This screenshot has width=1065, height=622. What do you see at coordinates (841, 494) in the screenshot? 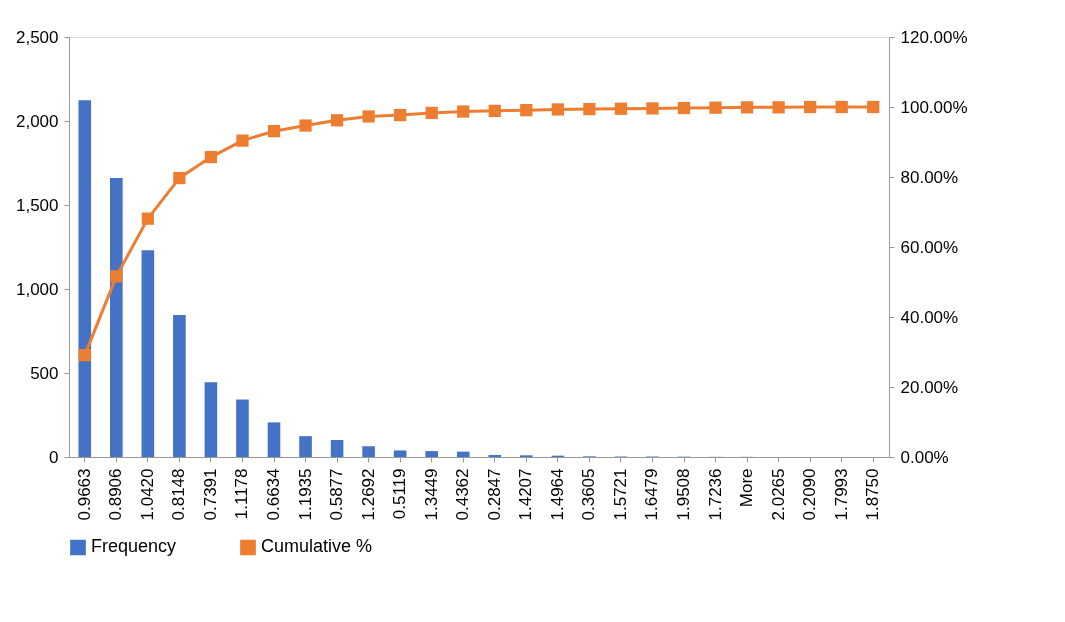
I see `x-tick-label: 1.7993` at bounding box center [841, 494].